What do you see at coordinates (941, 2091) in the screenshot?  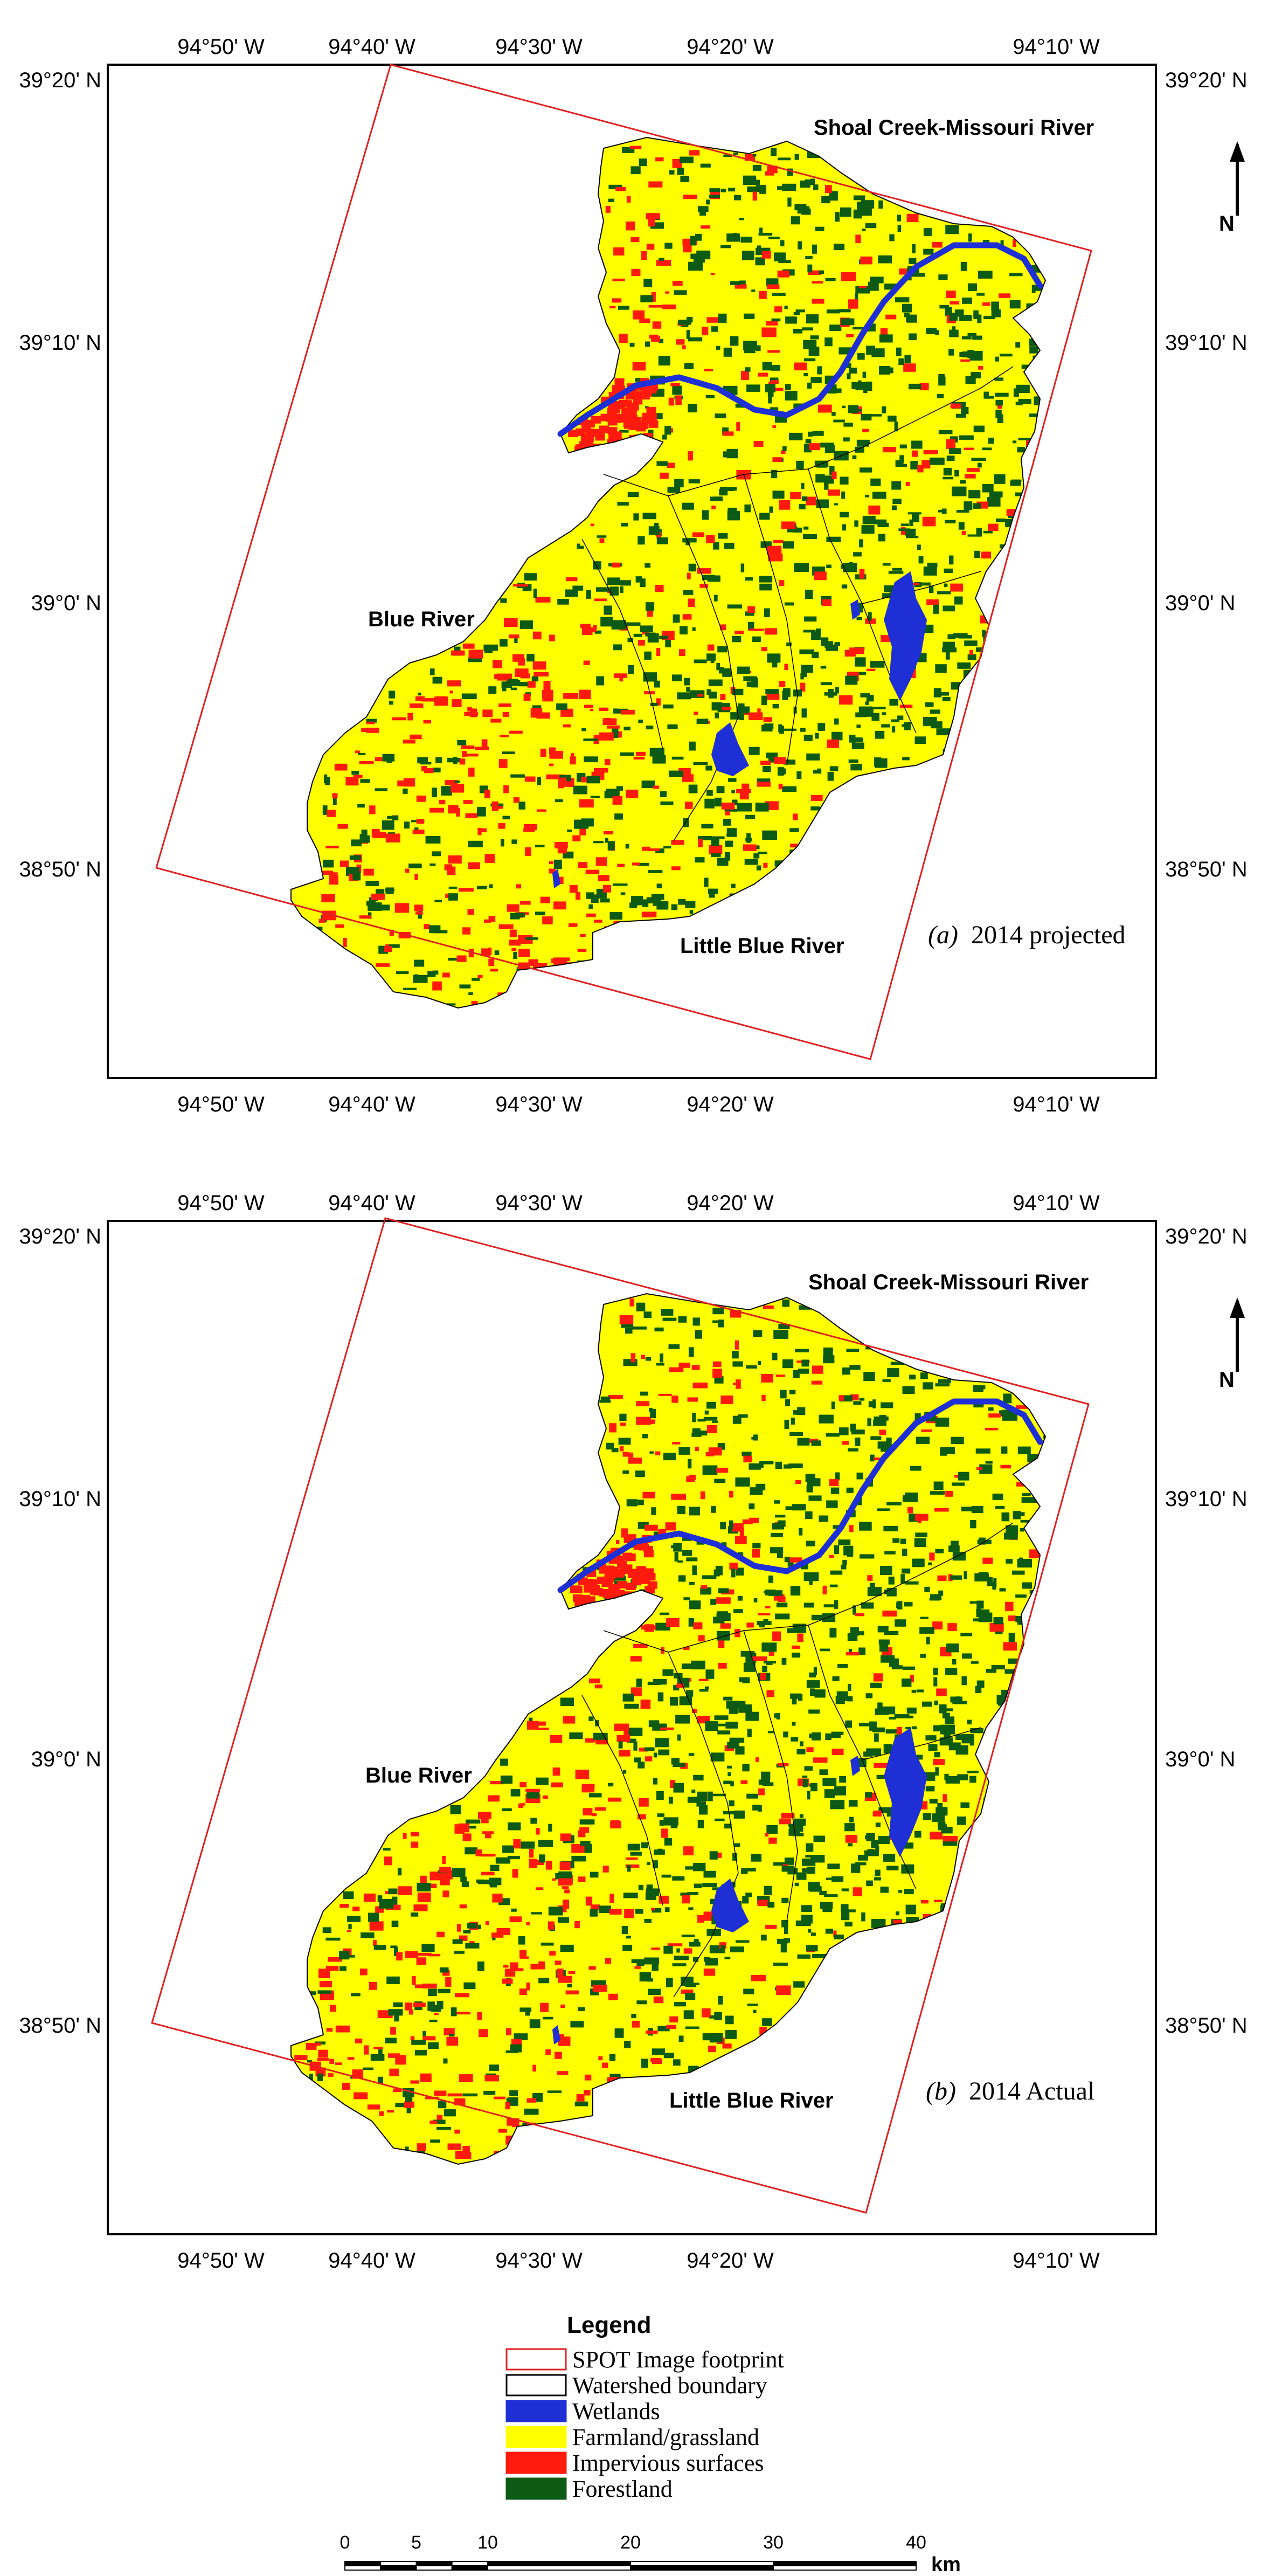 I see `caption-letter: (b)` at bounding box center [941, 2091].